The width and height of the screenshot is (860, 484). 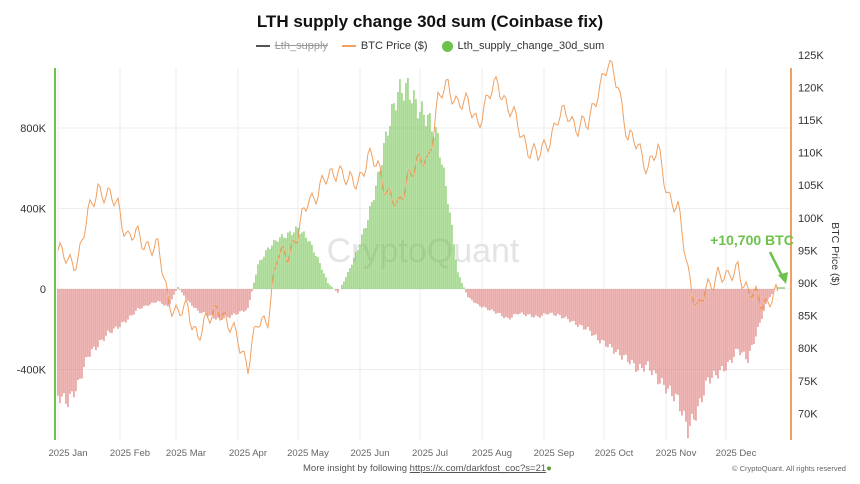 I want to click on x-axis-tick-label: 2025 Sep, so click(x=554, y=453).